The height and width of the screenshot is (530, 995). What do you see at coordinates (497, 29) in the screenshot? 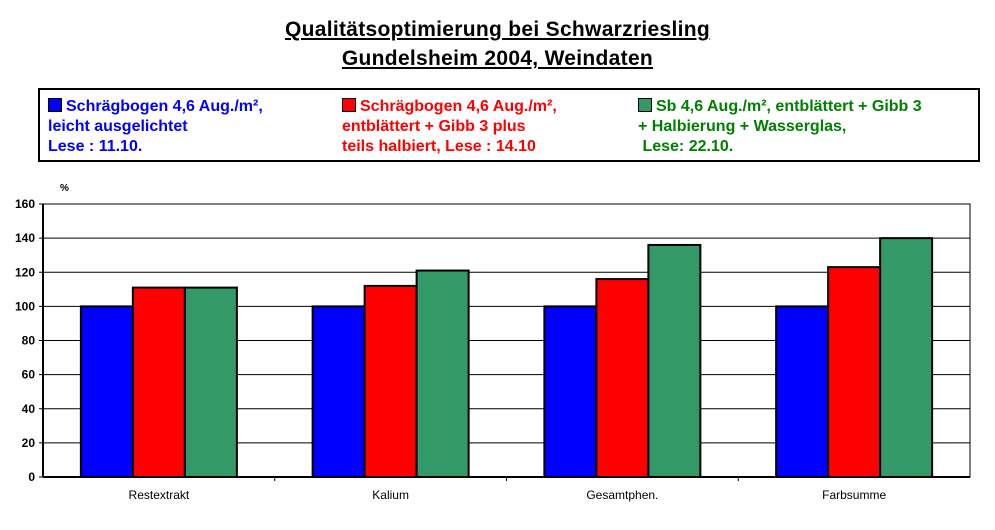
I see `chart-title: Qualitätsoptimierung bei Schwarzriesling` at bounding box center [497, 29].